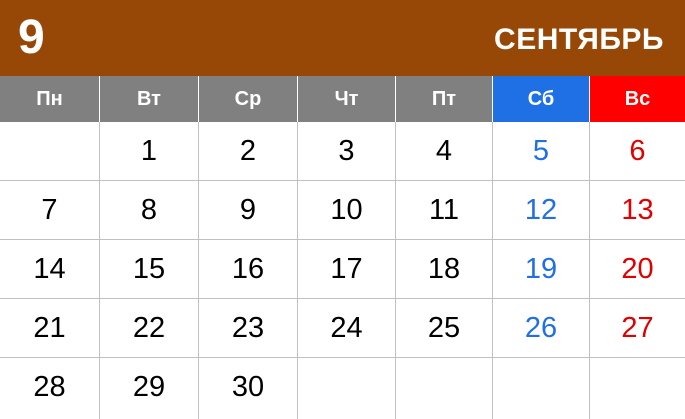 This screenshot has height=419, width=685. Describe the element at coordinates (347, 210) in the screenshot. I see `day-cell: 10` at that location.